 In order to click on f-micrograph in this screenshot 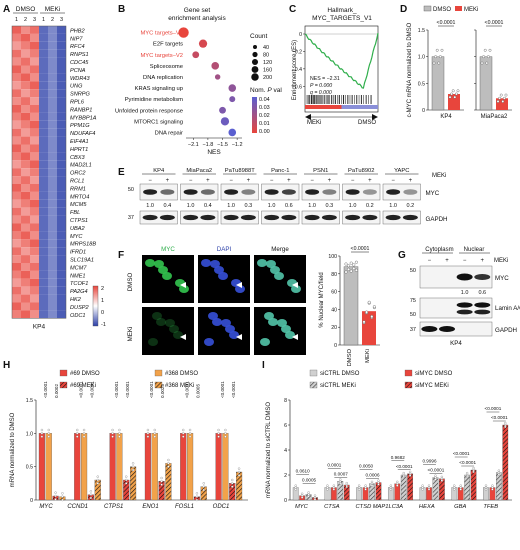, I will do `click(224, 331)`.